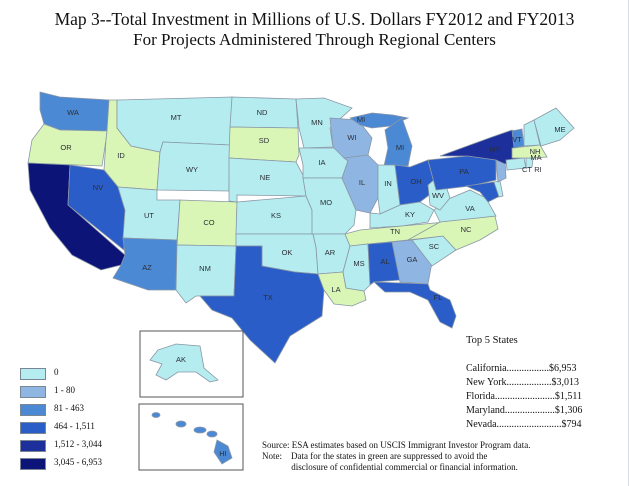  What do you see at coordinates (559, 129) in the screenshot?
I see `label-ME: ME` at bounding box center [559, 129].